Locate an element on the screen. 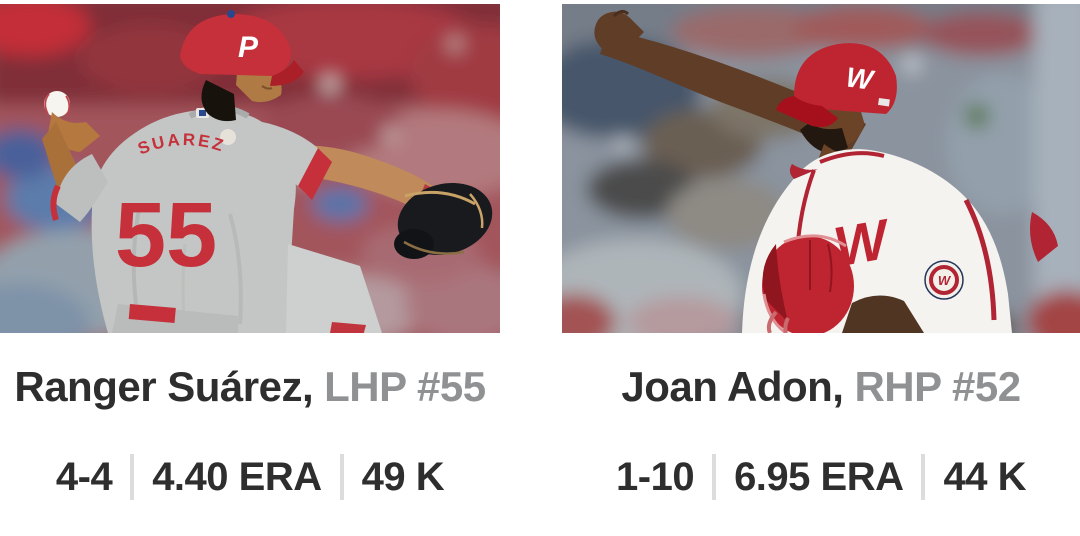 The width and height of the screenshot is (1080, 536). nationals-cap: W is located at coordinates (836, 85).